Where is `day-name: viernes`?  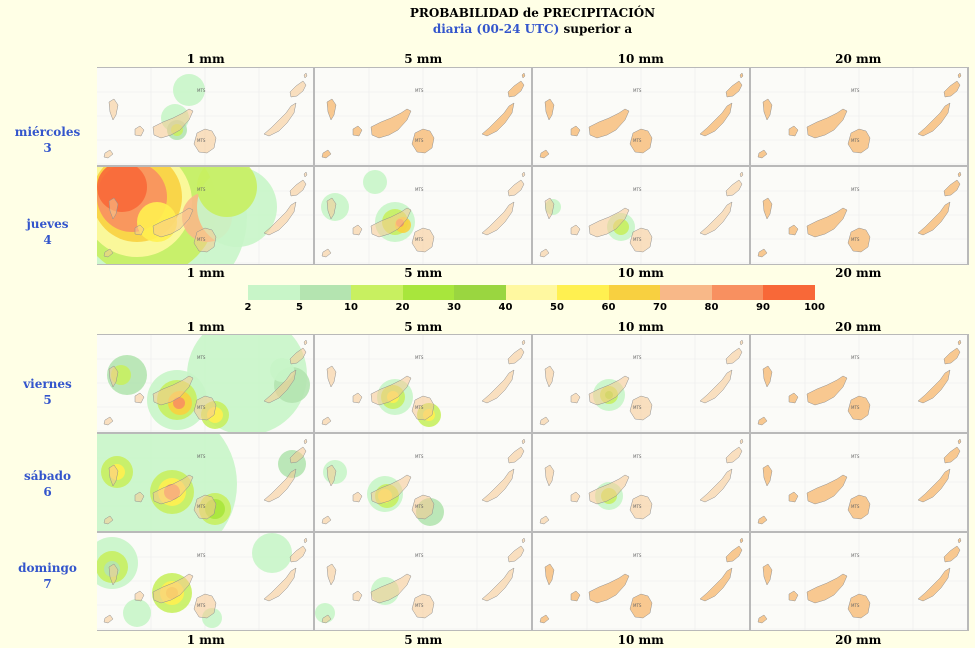
day-name: viernes is located at coordinates (47, 384).